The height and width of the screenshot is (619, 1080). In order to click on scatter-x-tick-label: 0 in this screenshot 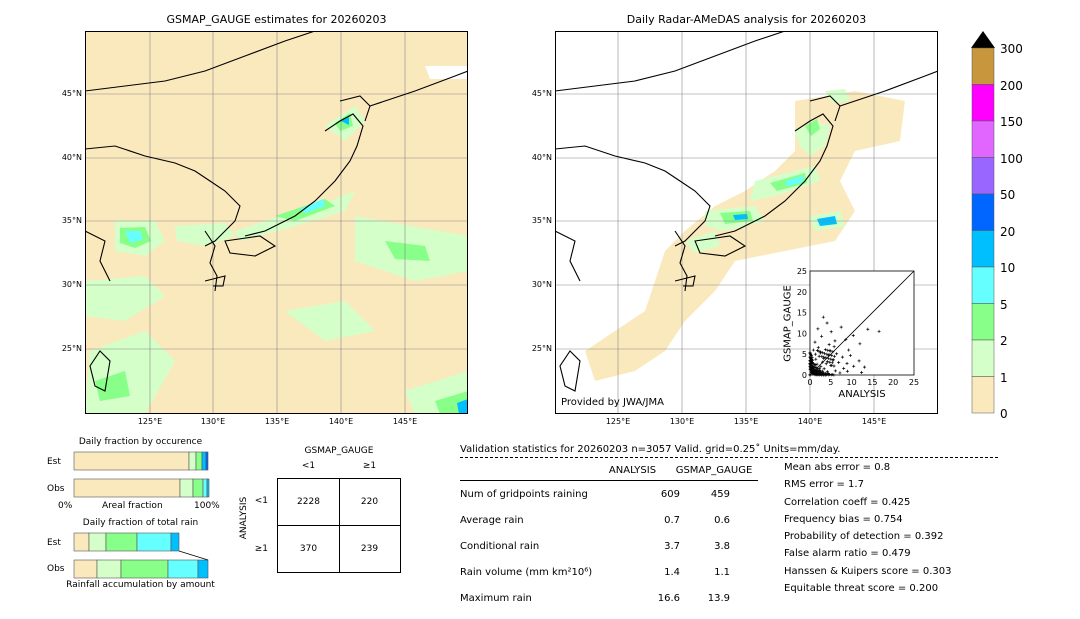, I will do `click(809, 382)`.